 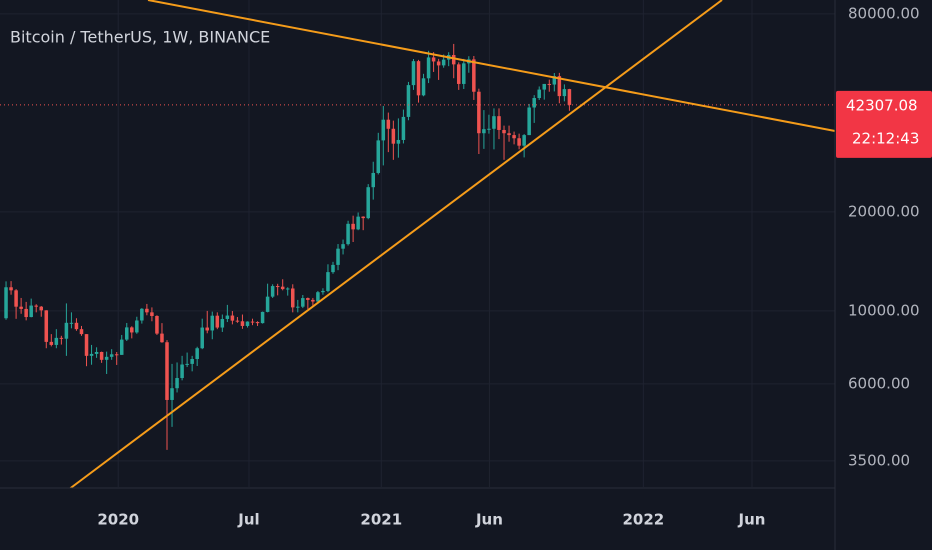 I want to click on x-tick-label: 2022, so click(x=643, y=520).